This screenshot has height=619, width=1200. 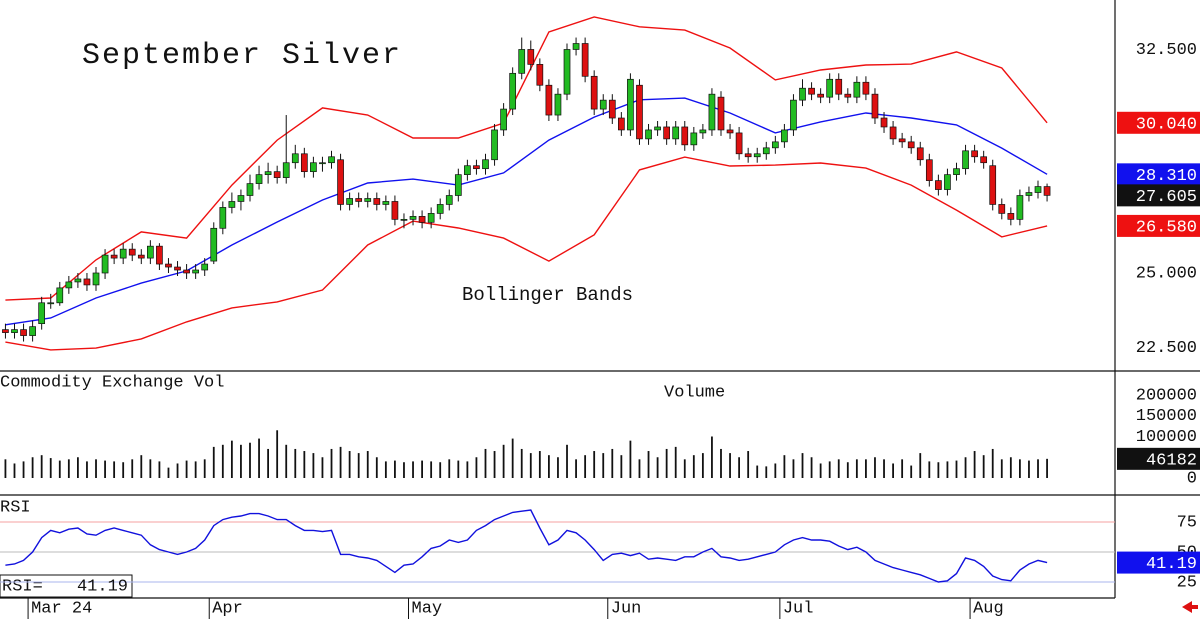 What do you see at coordinates (1166, 176) in the screenshot?
I see `last-value-label: 28.310` at bounding box center [1166, 176].